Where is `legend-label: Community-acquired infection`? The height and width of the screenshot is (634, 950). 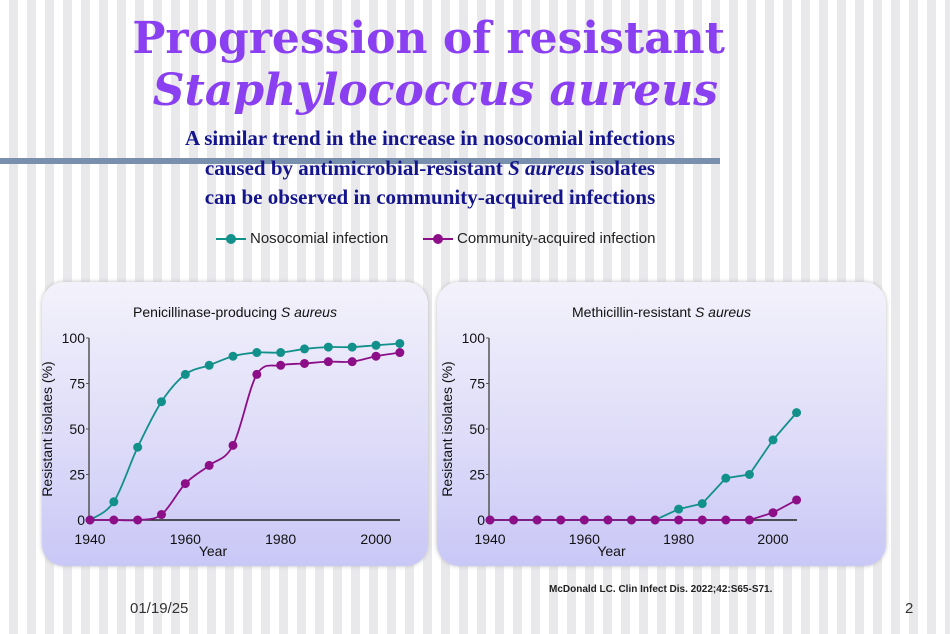 legend-label: Community-acquired infection is located at coordinates (556, 238).